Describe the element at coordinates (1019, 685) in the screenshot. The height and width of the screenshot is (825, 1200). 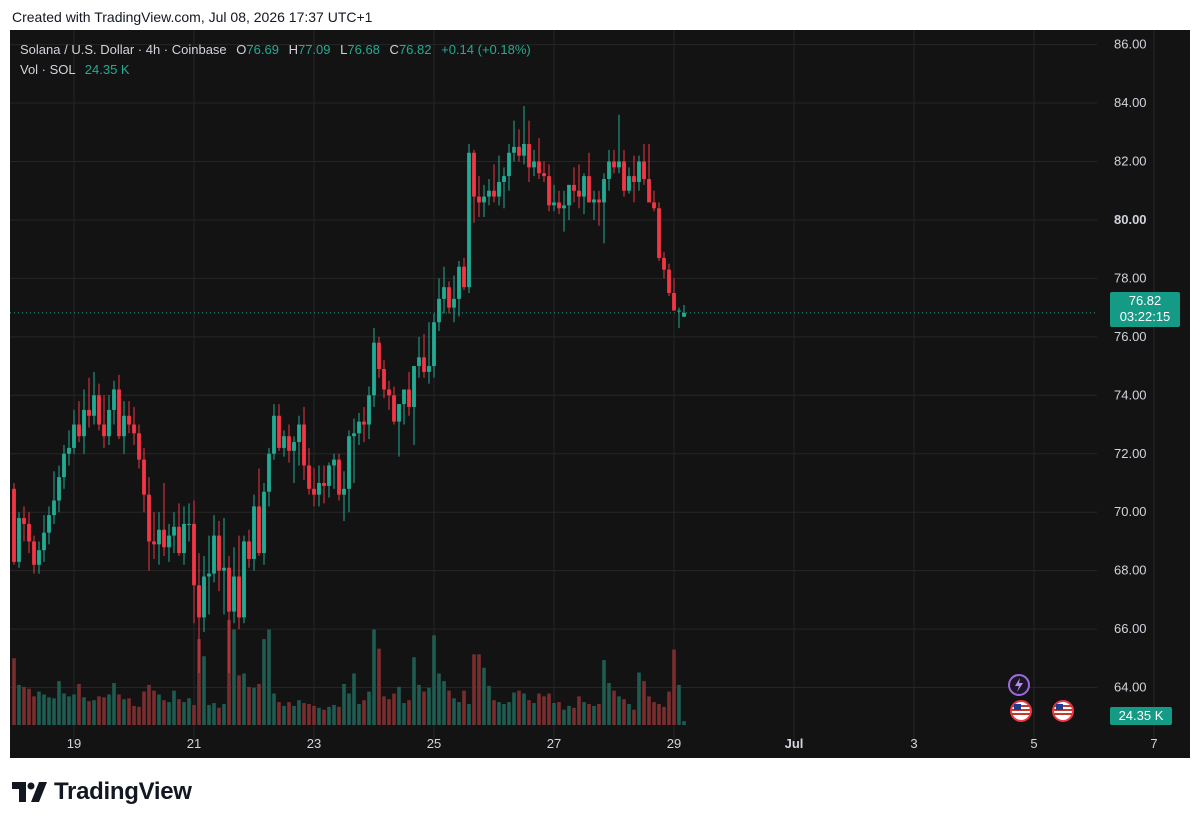
I see `lightning-event-icon` at that location.